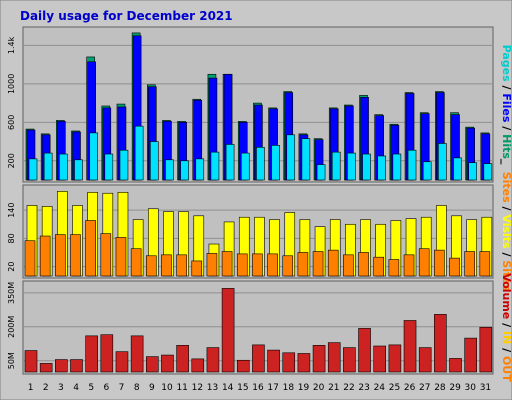 This screenshot has height=400, width=512. Describe the element at coordinates (11, 84) in the screenshot. I see `y-tick-label: 1000` at that location.